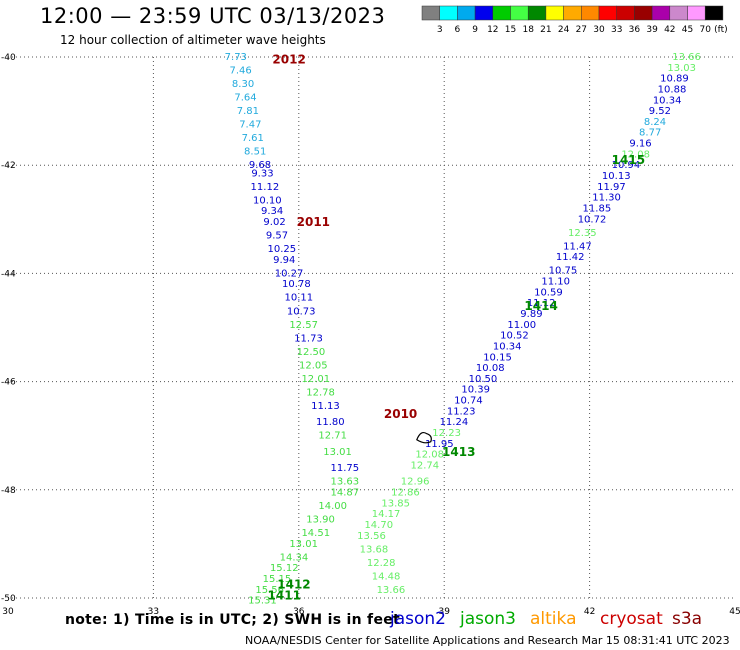 Image resolution: width=740 pixels, height=650 pixels. Describe the element at coordinates (262, 601) in the screenshot. I see `wave-height-point: 15.31` at that location.